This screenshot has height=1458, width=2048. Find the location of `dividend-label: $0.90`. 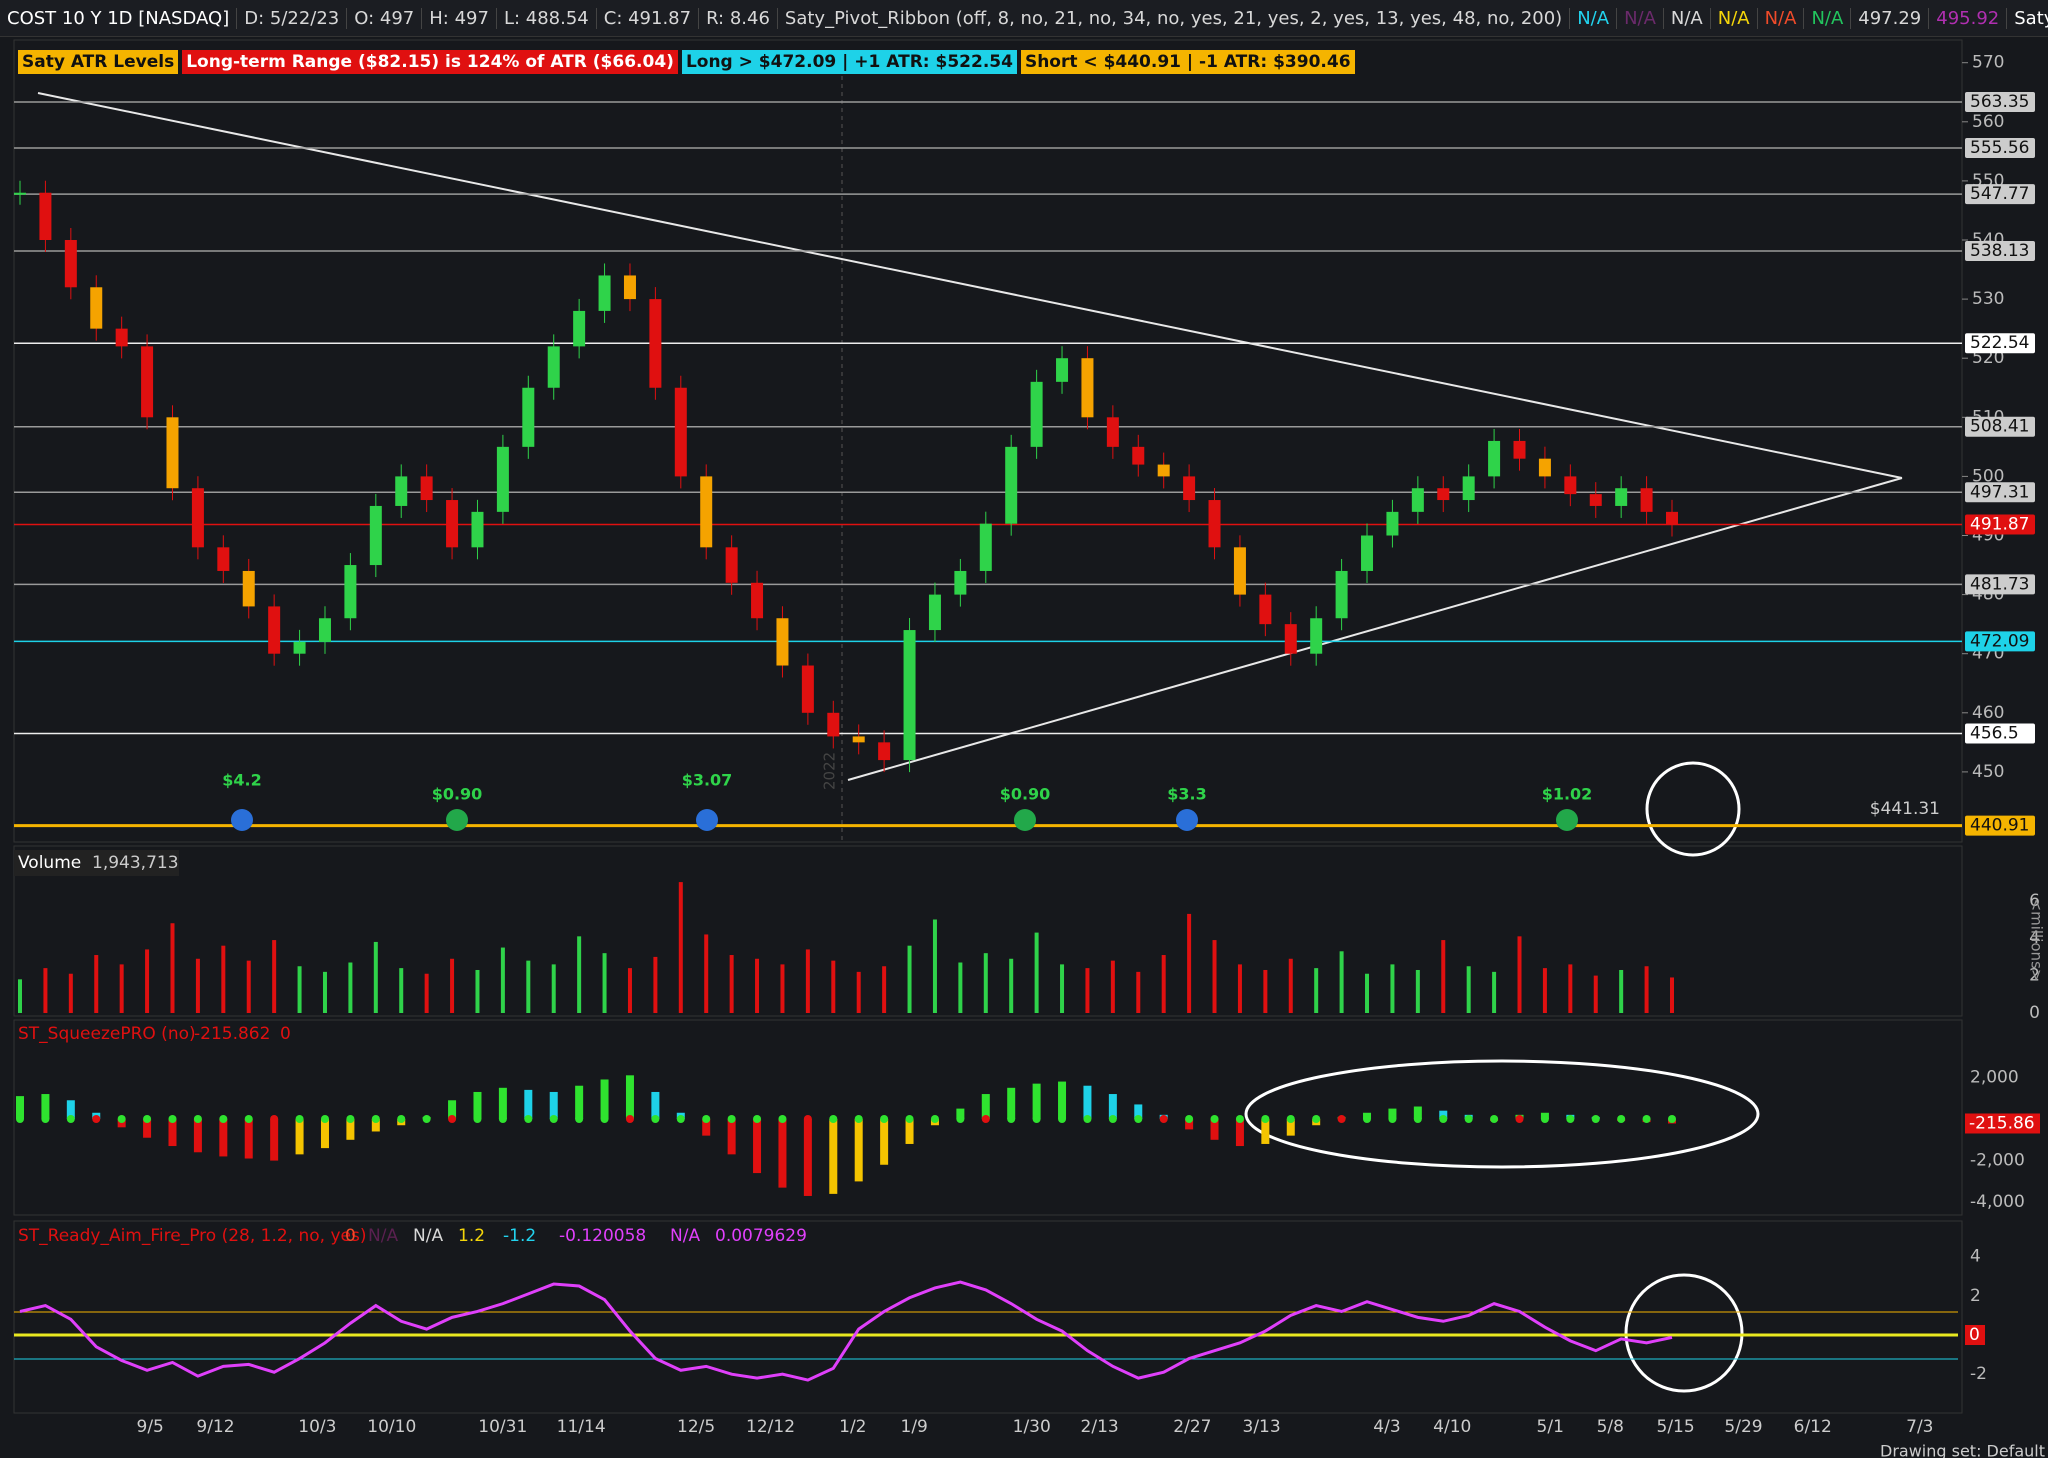

dividend-label: $0.90 is located at coordinates (1025, 794).